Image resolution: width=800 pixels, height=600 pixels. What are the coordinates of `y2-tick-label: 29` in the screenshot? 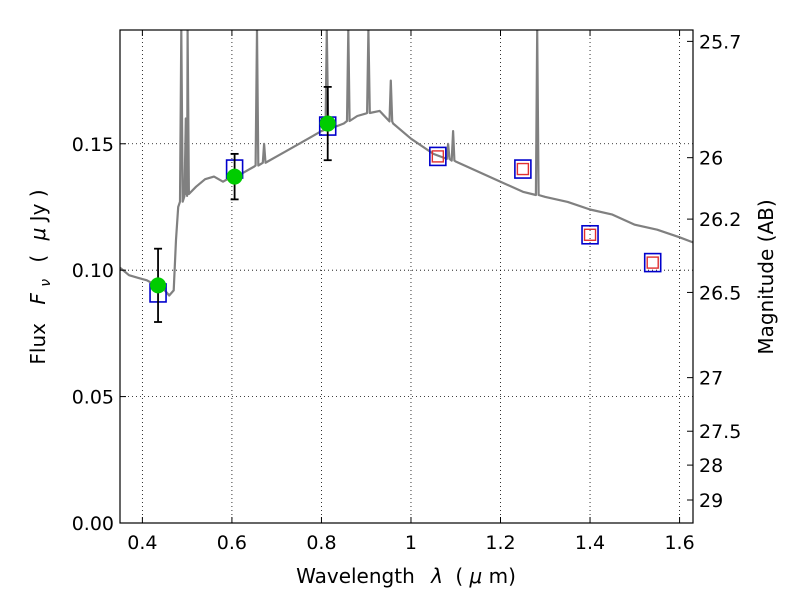 It's located at (711, 501).